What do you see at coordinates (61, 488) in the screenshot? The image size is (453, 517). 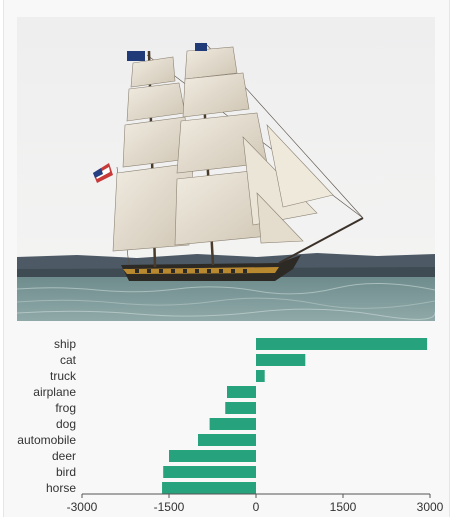 I see `category-label: horse` at bounding box center [61, 488].